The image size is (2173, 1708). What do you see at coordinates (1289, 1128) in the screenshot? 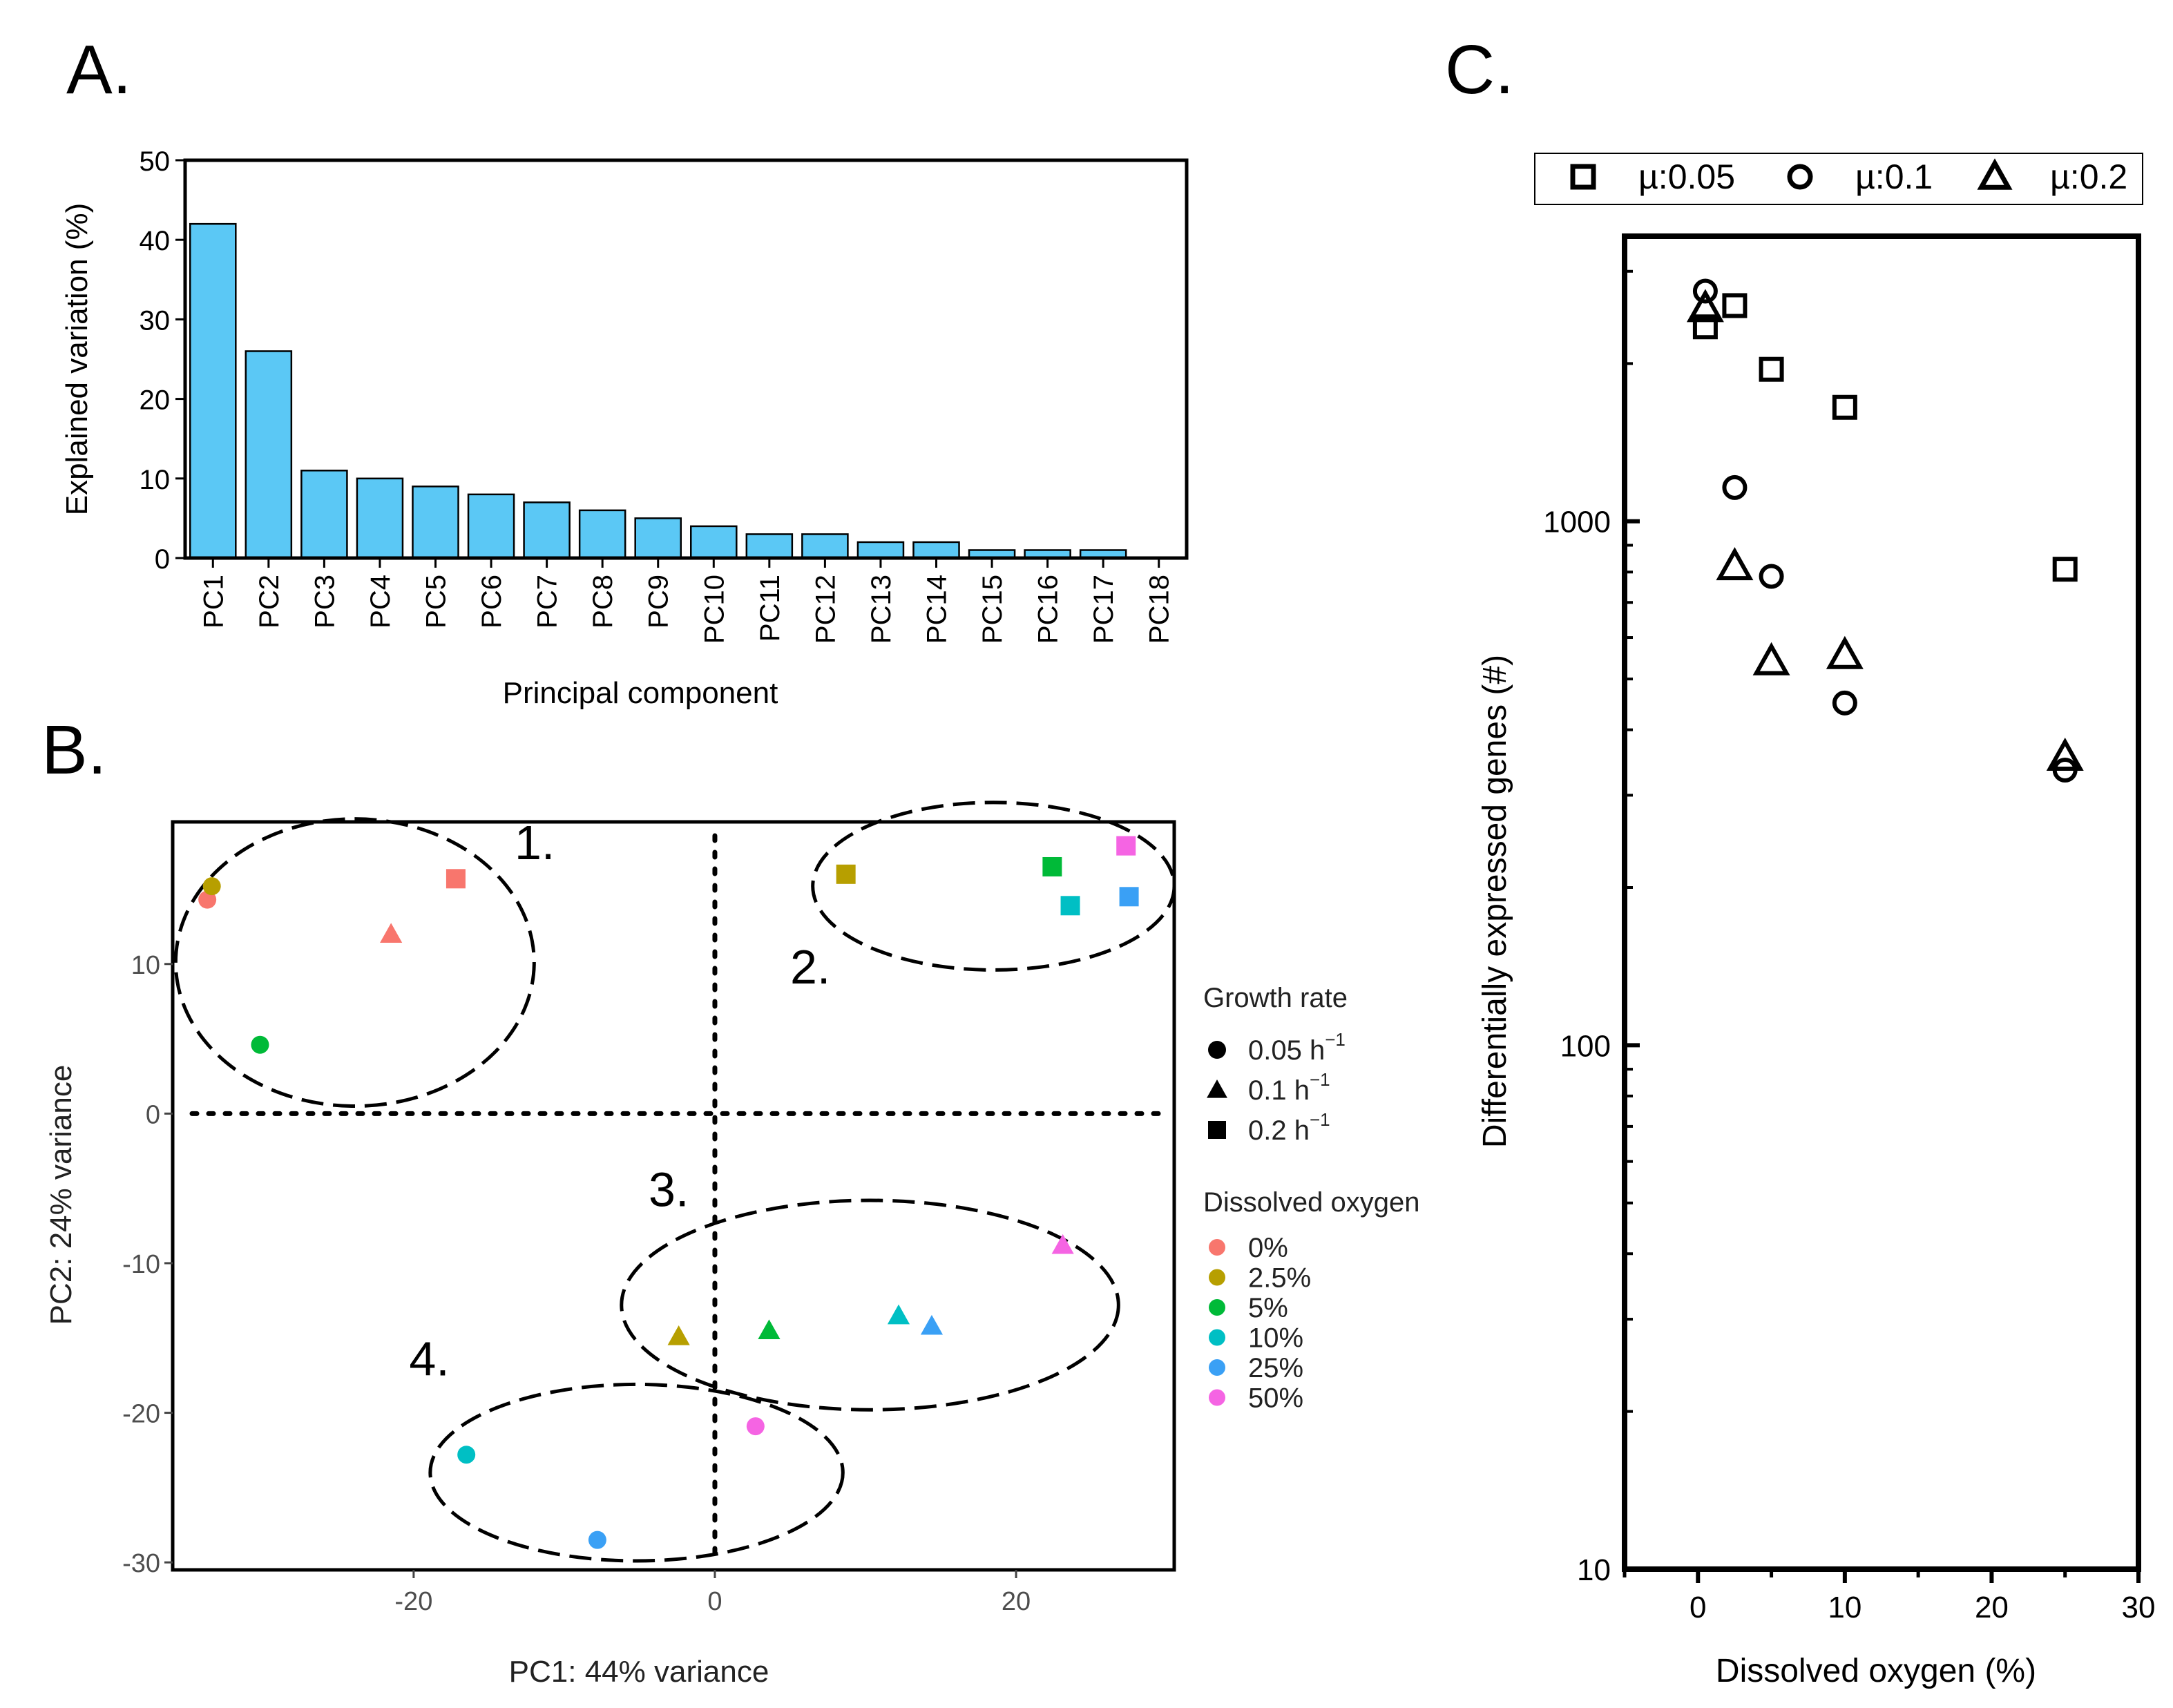
I see `growth-legend-label: 0.2 h−1` at bounding box center [1289, 1128].